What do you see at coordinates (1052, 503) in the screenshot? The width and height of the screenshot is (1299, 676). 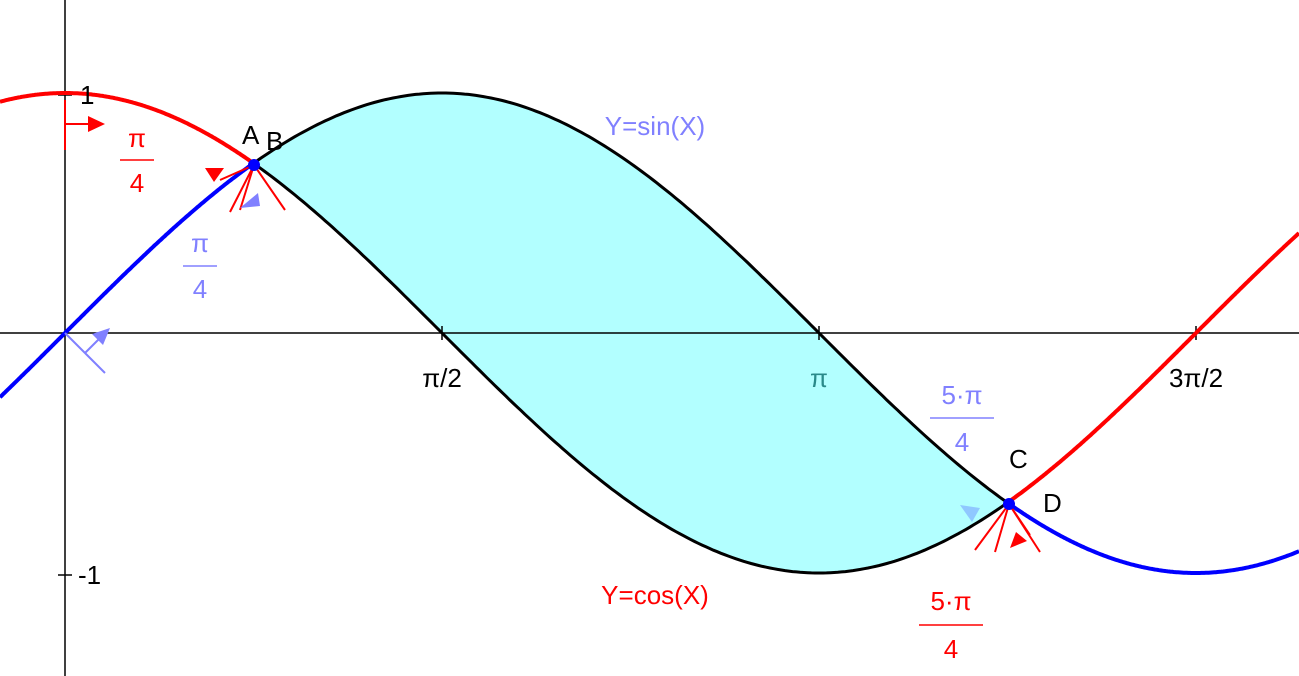 I see `point-label: D` at bounding box center [1052, 503].